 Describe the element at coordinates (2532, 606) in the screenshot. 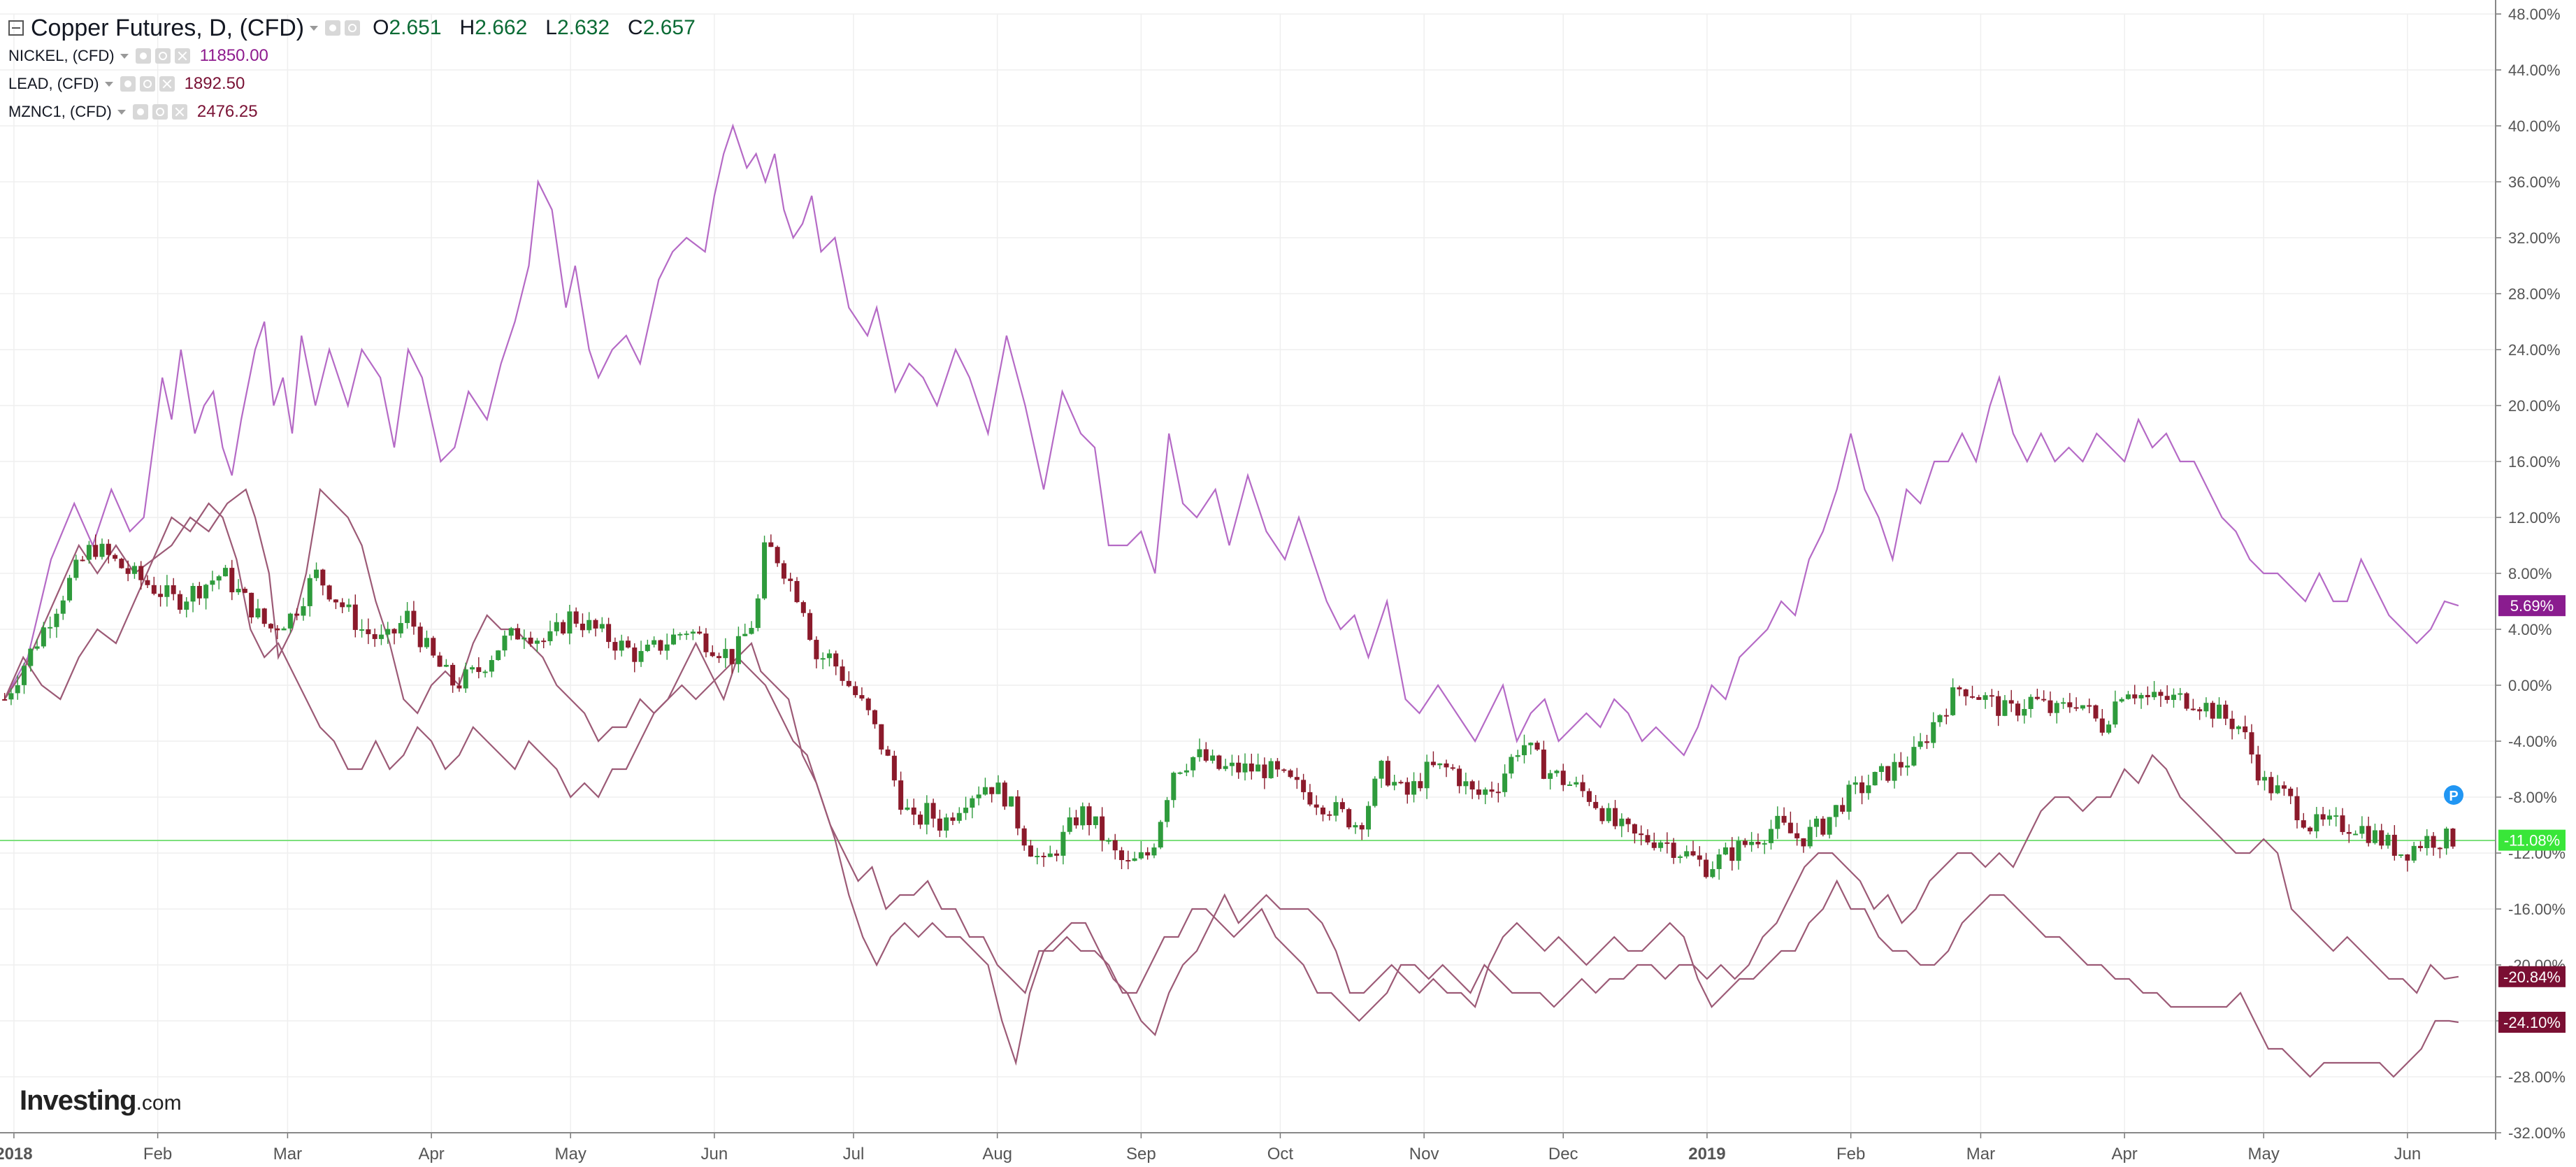

I see `badge-label: 5.69%` at that location.